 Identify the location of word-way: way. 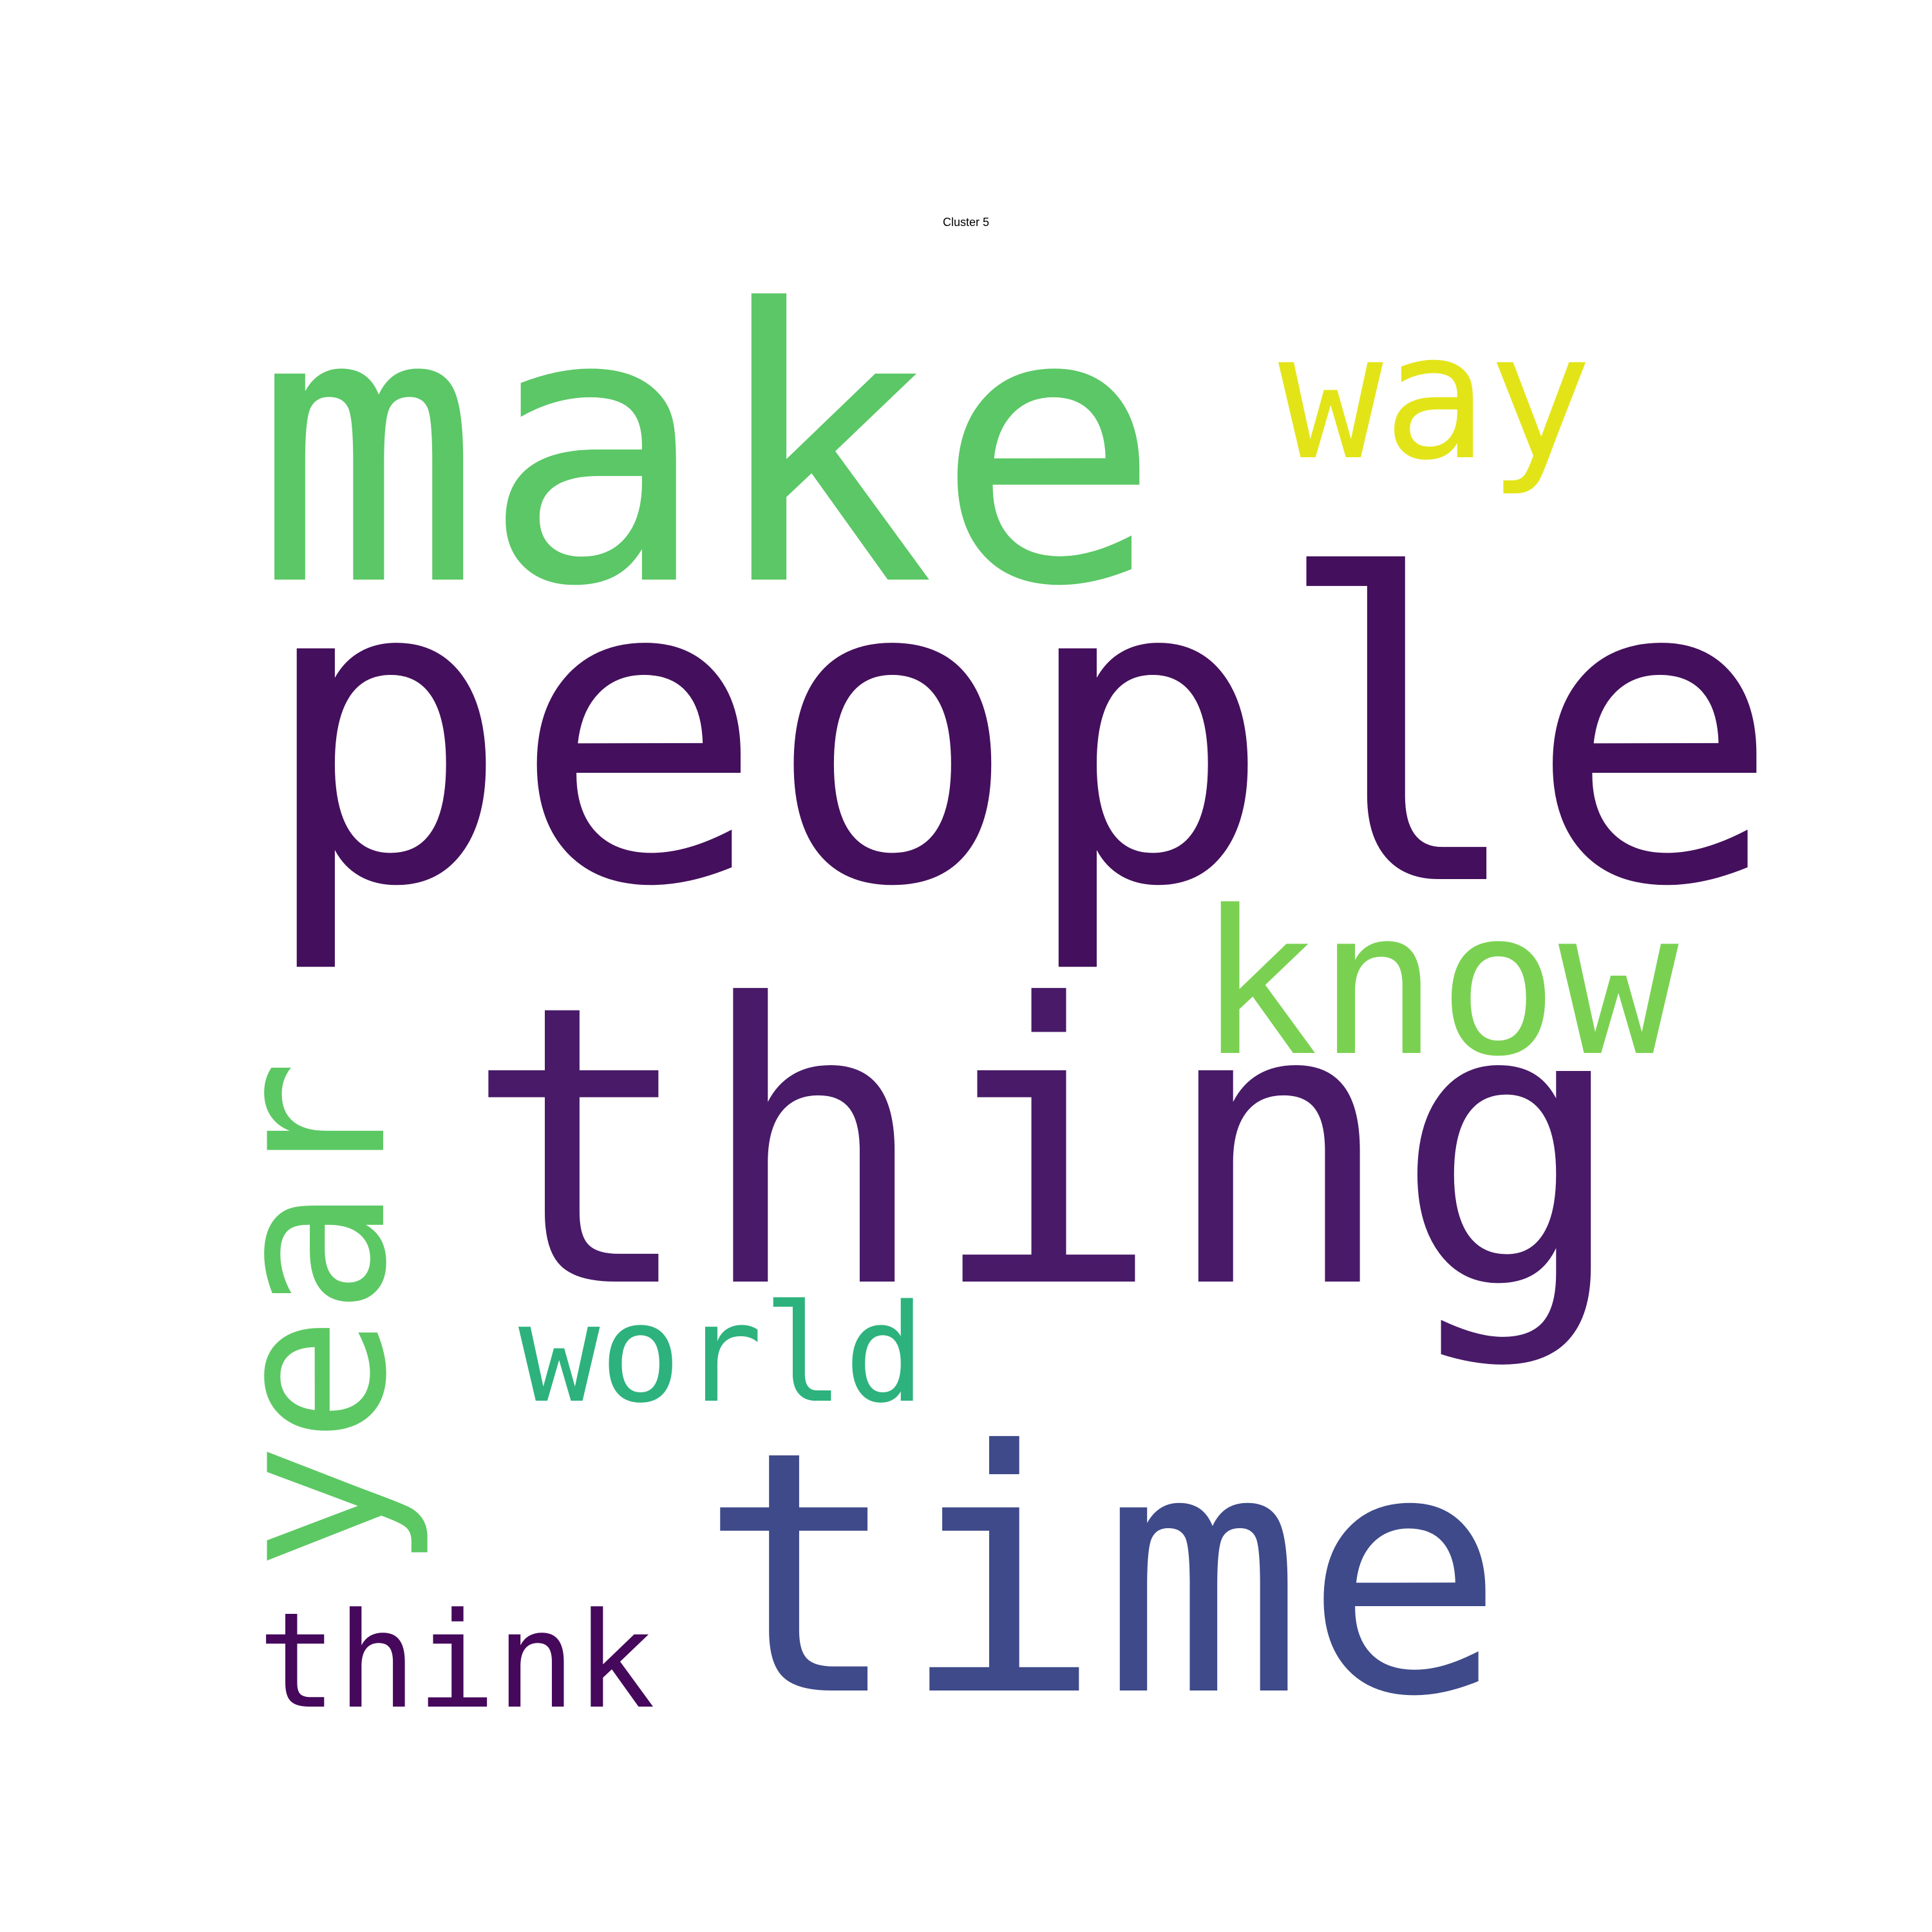
(1436, 397).